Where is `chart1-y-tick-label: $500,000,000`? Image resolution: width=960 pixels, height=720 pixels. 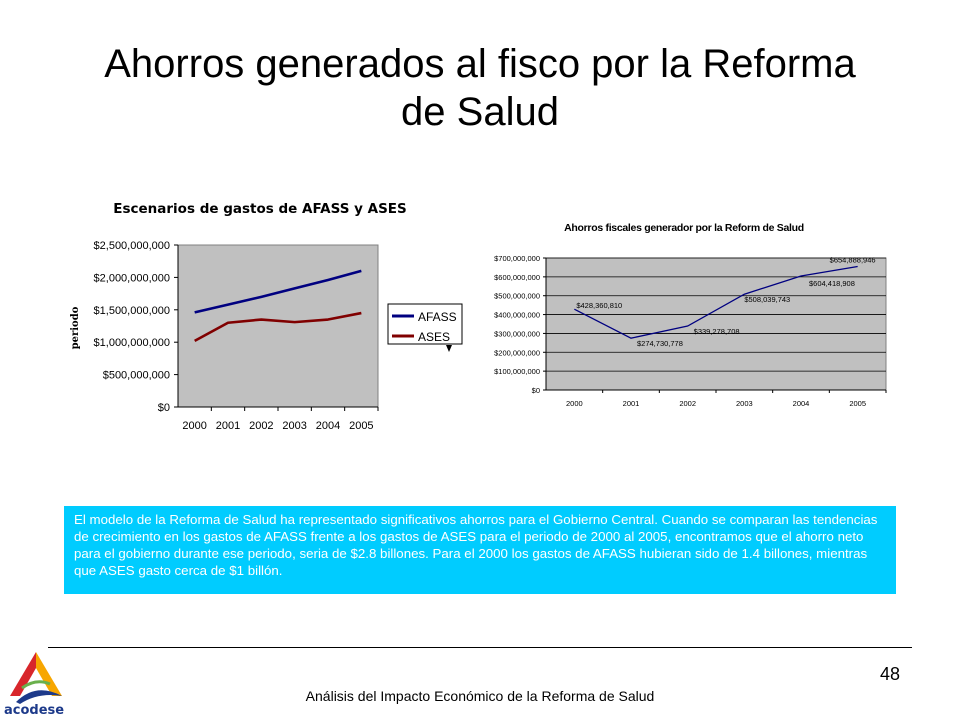
chart1-y-tick-label: $500,000,000 is located at coordinates (136, 376).